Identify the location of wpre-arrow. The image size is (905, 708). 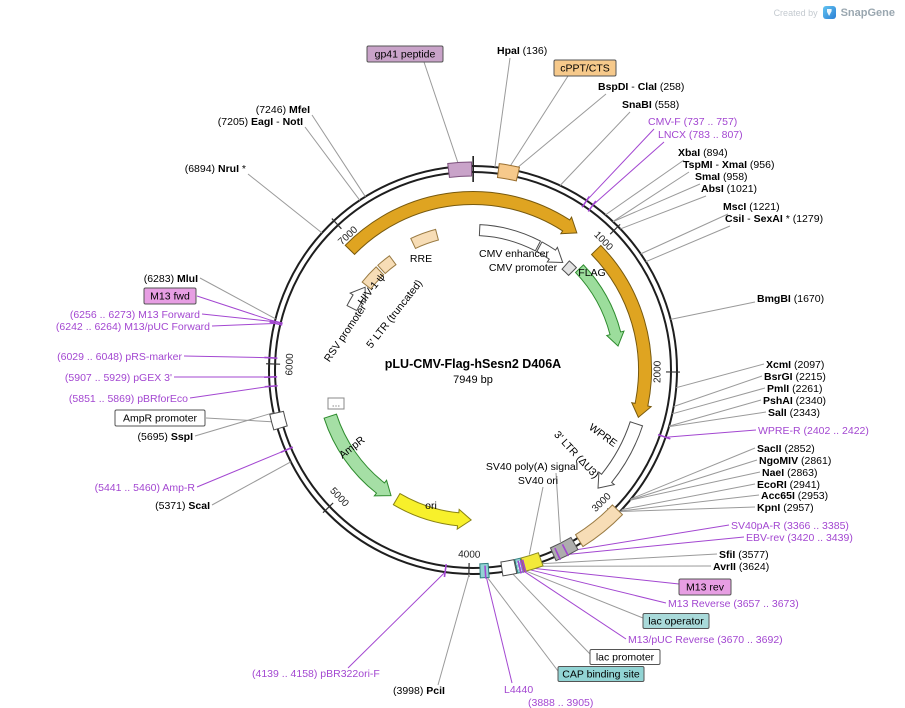
(620, 455).